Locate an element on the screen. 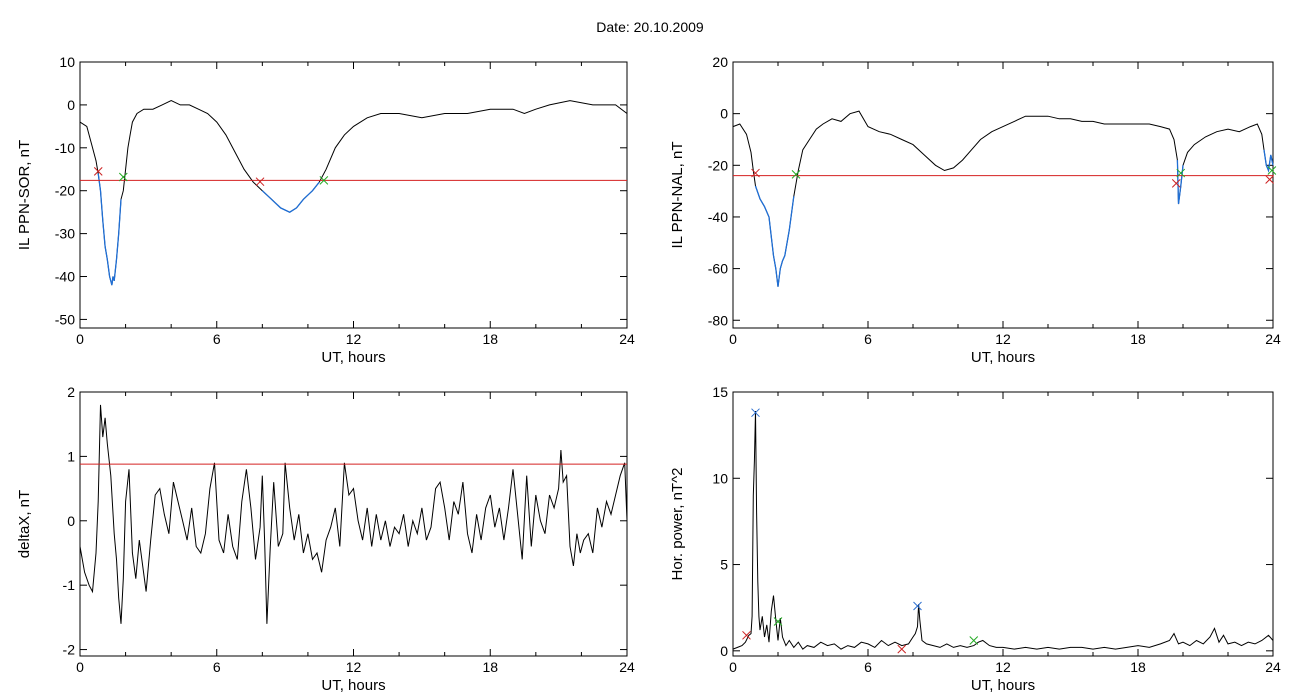 The height and width of the screenshot is (700, 1300). y-tick-label: -80 is located at coordinates (718, 320).